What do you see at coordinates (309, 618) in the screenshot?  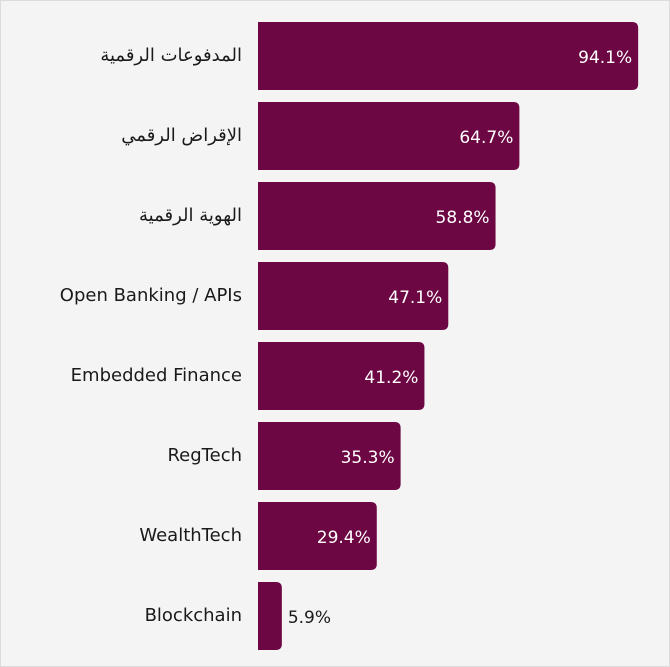 I see `value-label: 5.9%` at bounding box center [309, 618].